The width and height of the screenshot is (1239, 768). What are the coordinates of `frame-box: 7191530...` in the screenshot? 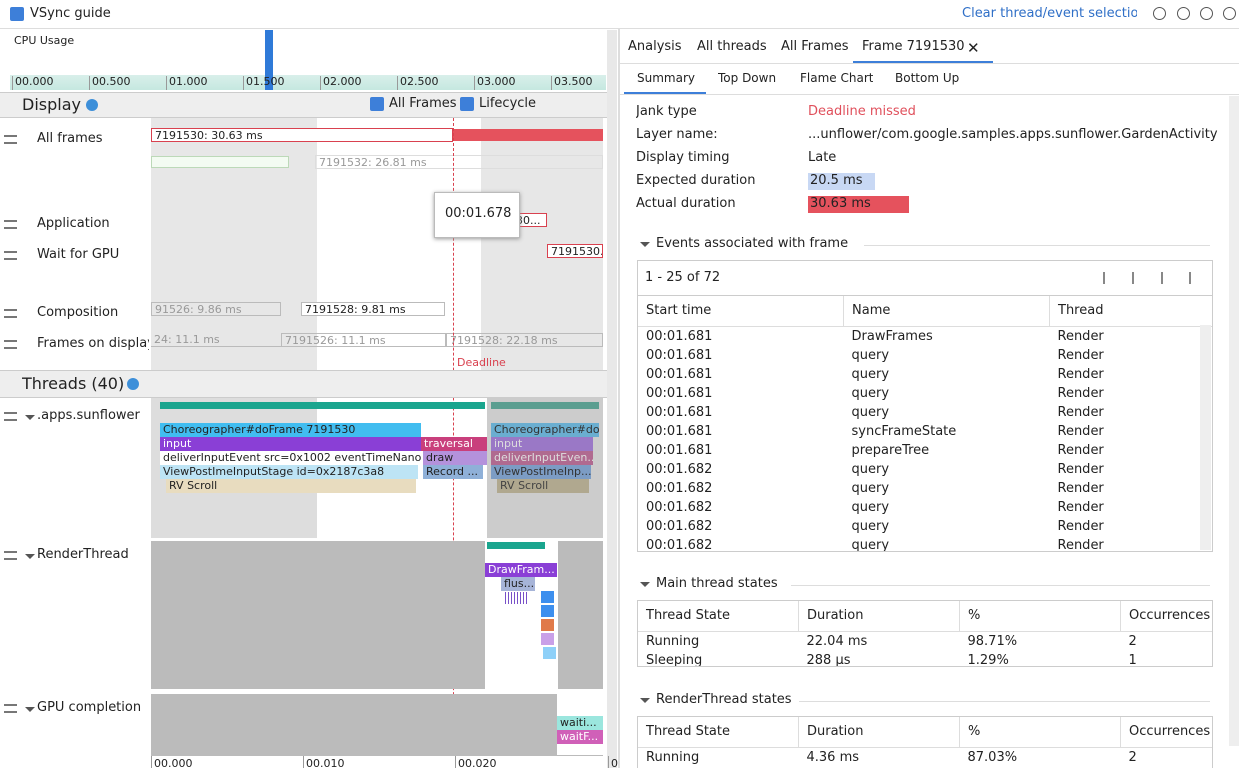 It's located at (575, 251).